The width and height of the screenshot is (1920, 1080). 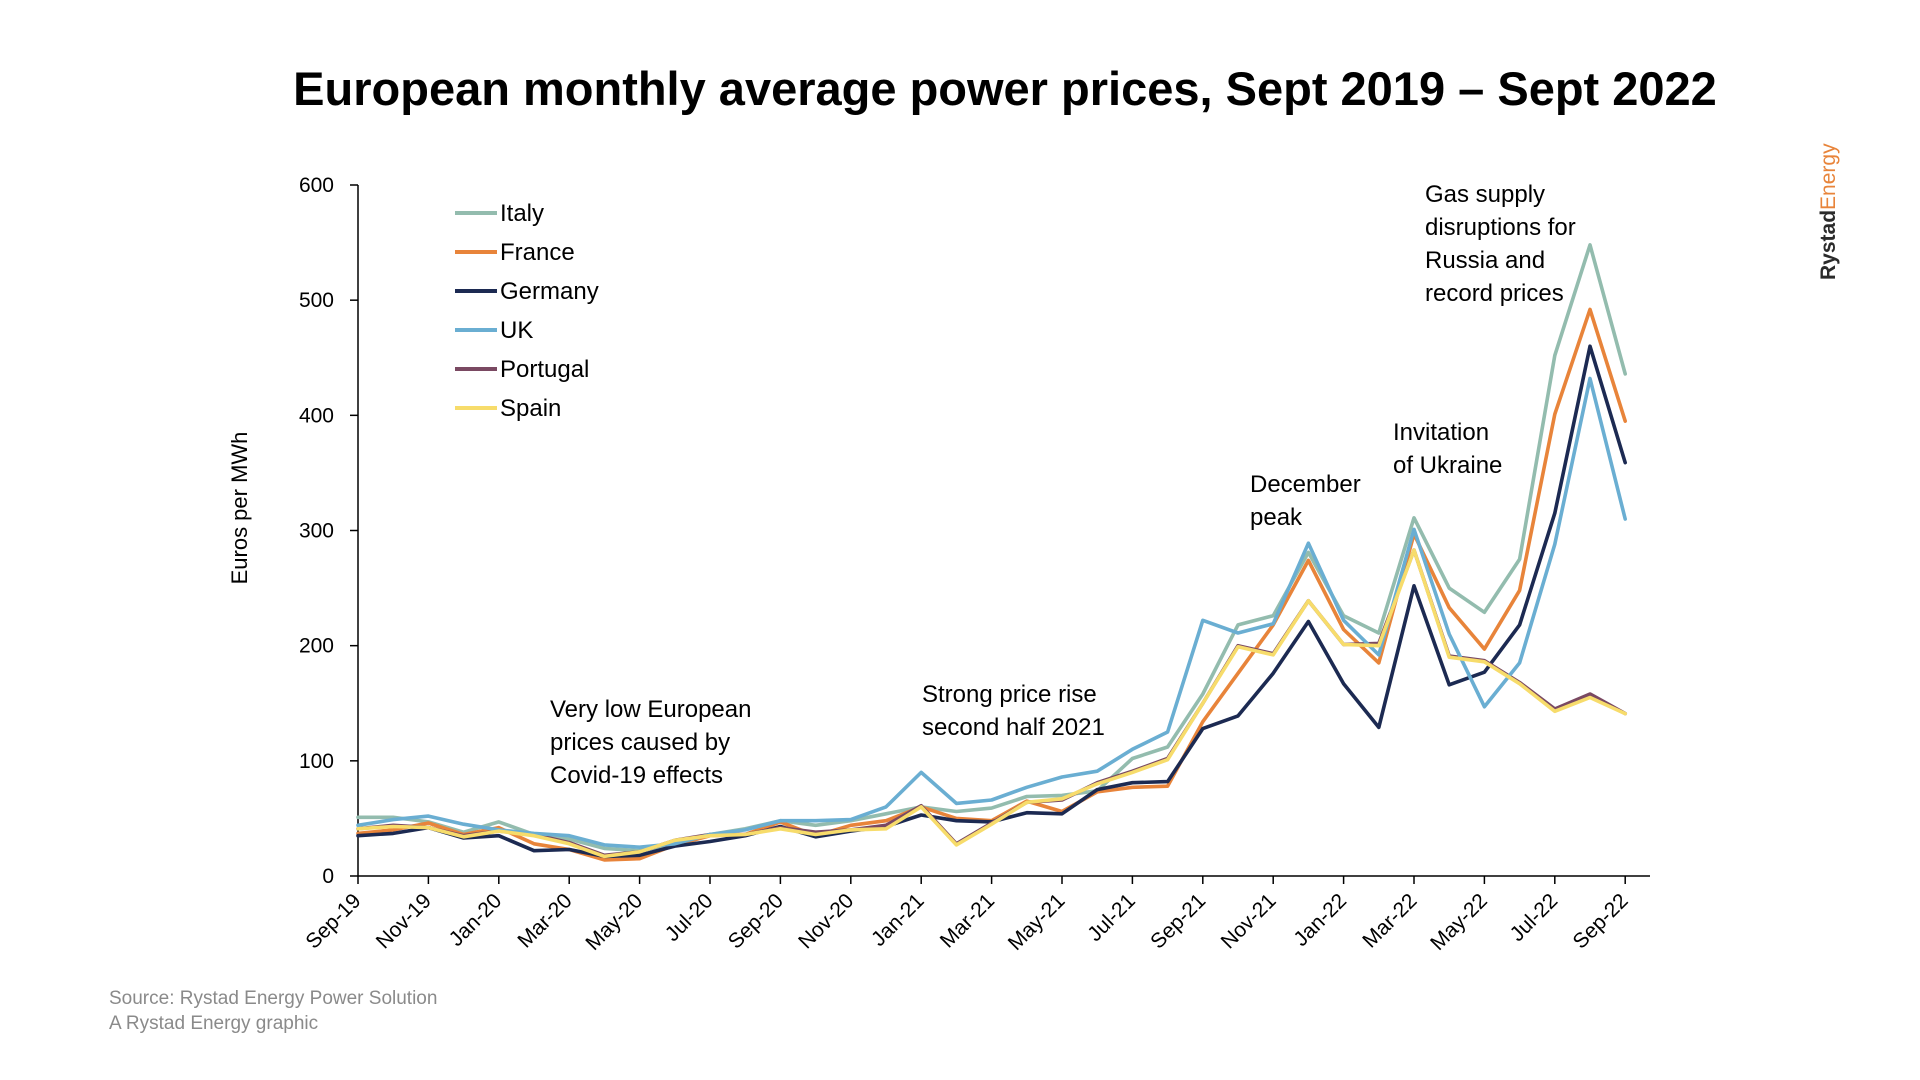 What do you see at coordinates (614, 922) in the screenshot?
I see `x-tick-label: May-20` at bounding box center [614, 922].